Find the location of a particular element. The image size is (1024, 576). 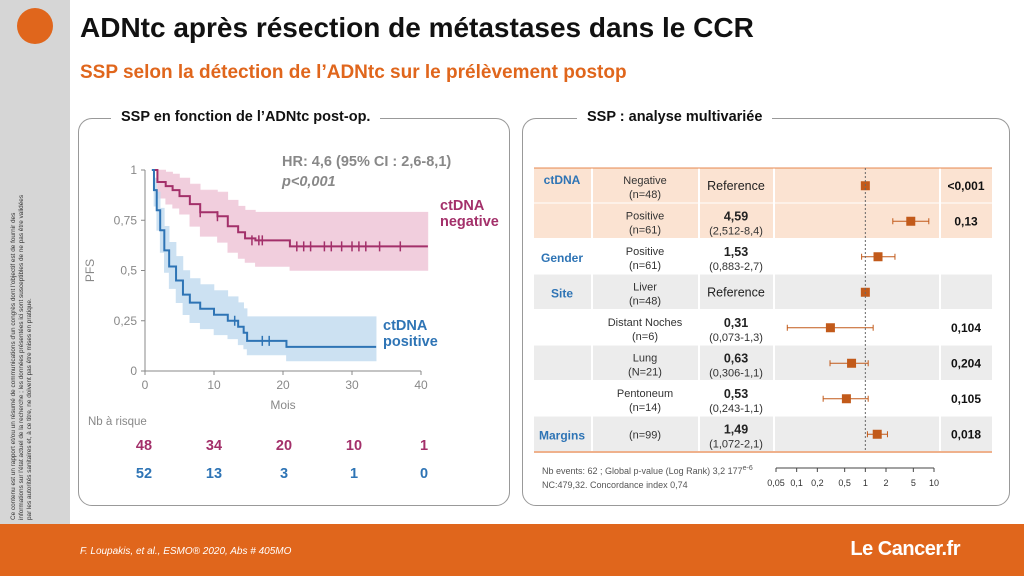

forest-x-tick-label: 2 is located at coordinates (885, 483).